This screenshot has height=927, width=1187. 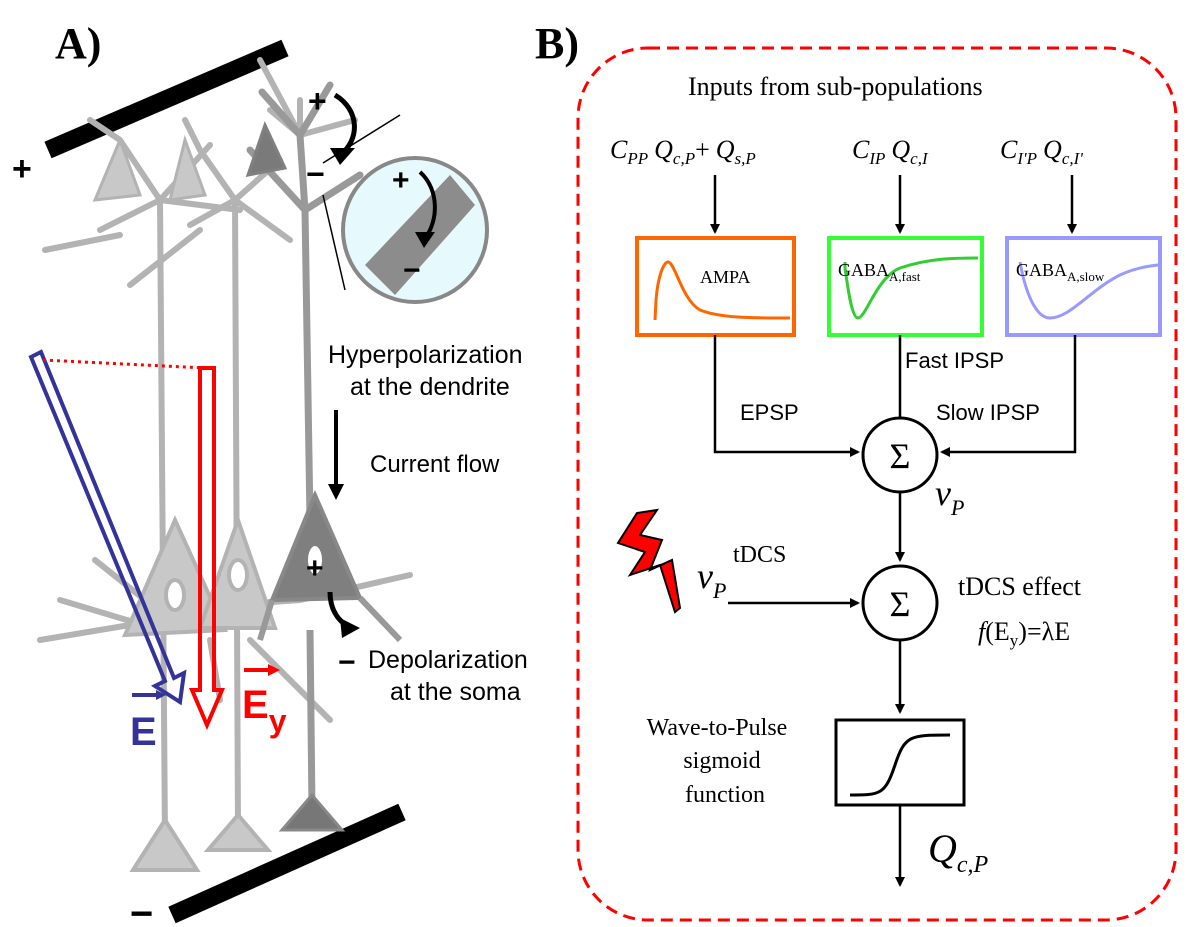 I want to click on tdcs-effect-label: tDCS effect, so click(x=1020, y=586).